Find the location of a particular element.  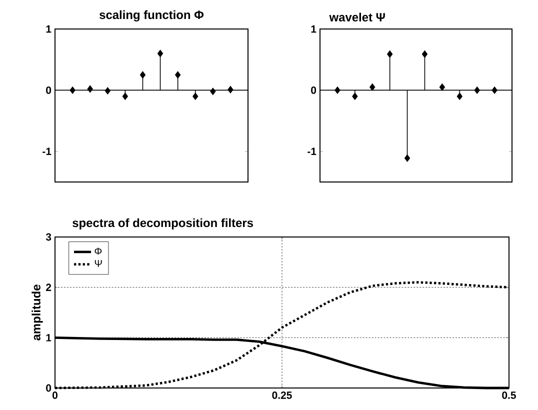

x-tick-label: 0.5 is located at coordinates (509, 395).